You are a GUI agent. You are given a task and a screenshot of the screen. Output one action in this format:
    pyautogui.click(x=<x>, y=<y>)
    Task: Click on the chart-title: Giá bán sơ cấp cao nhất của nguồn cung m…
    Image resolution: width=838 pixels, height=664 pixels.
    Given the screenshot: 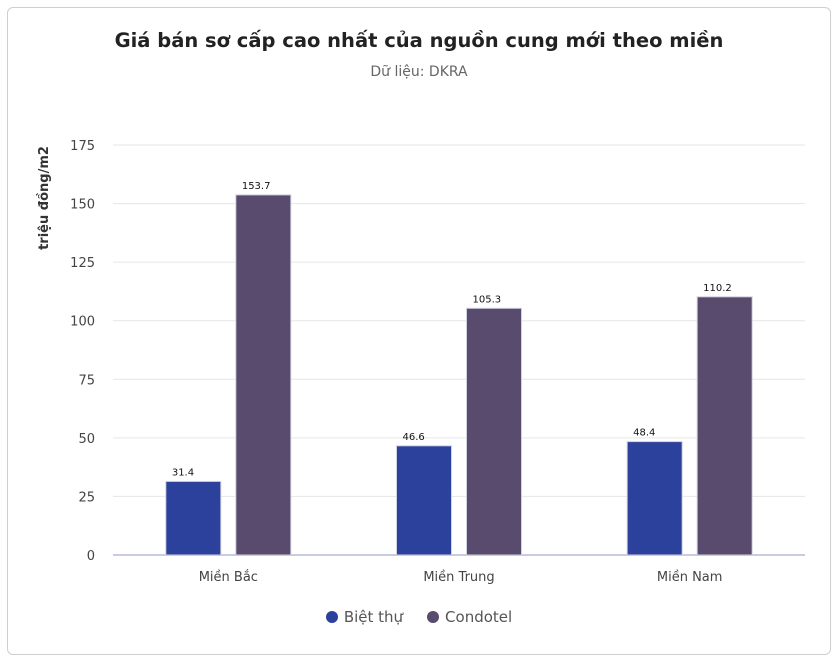 What is the action you would take?
    pyautogui.click(x=419, y=40)
    